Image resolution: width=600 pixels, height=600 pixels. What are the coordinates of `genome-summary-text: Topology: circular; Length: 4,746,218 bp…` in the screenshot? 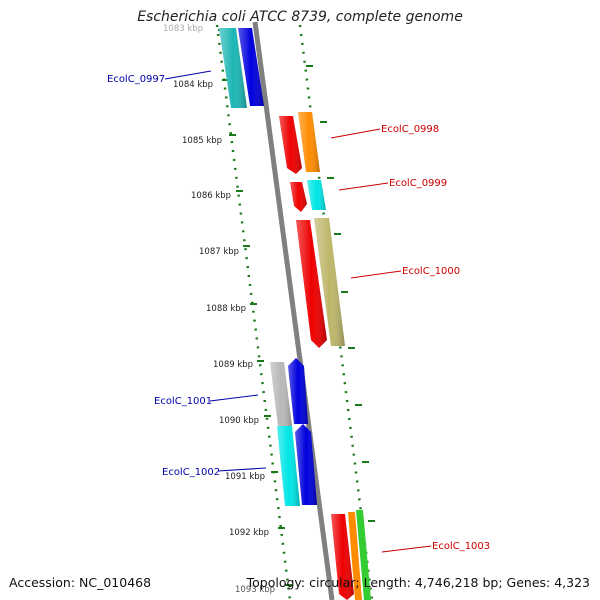 It's located at (418, 582).